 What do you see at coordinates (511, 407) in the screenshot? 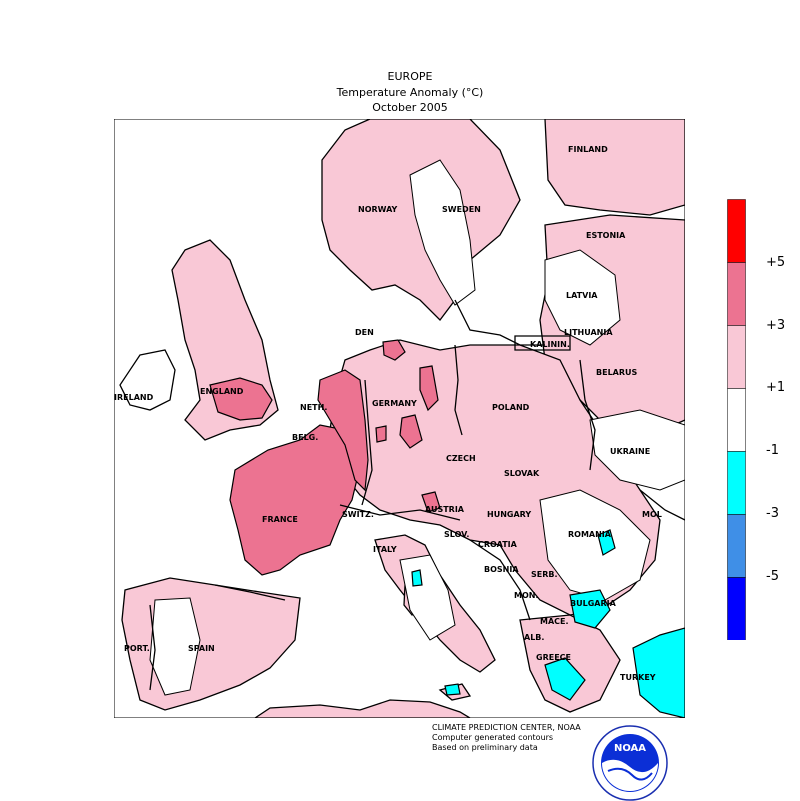
I see `label-poland: POLAND` at bounding box center [511, 407].